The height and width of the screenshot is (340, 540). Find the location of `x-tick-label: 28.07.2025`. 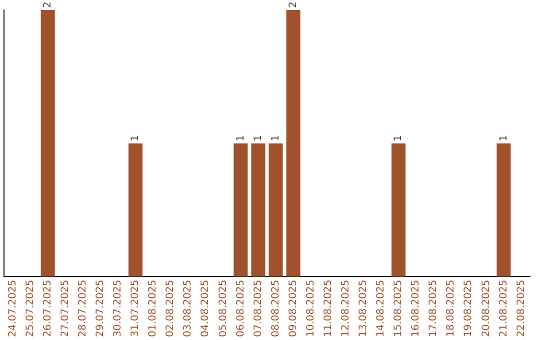

x-tick-label: 28.07.2025 is located at coordinates (82, 309).